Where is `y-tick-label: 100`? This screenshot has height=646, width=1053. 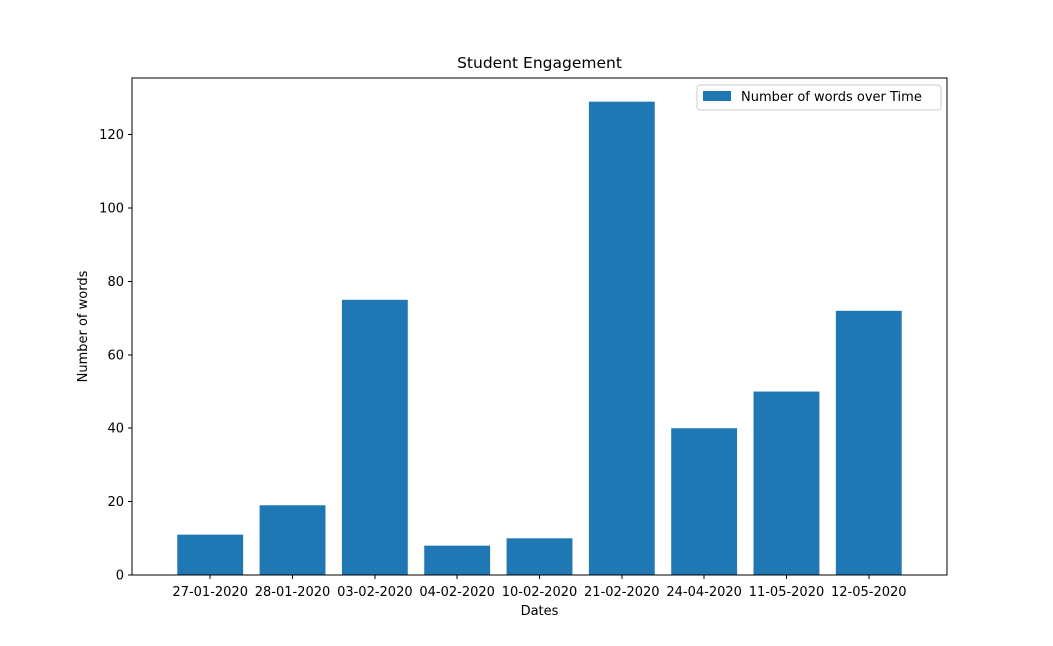 y-tick-label: 100 is located at coordinates (111, 209).